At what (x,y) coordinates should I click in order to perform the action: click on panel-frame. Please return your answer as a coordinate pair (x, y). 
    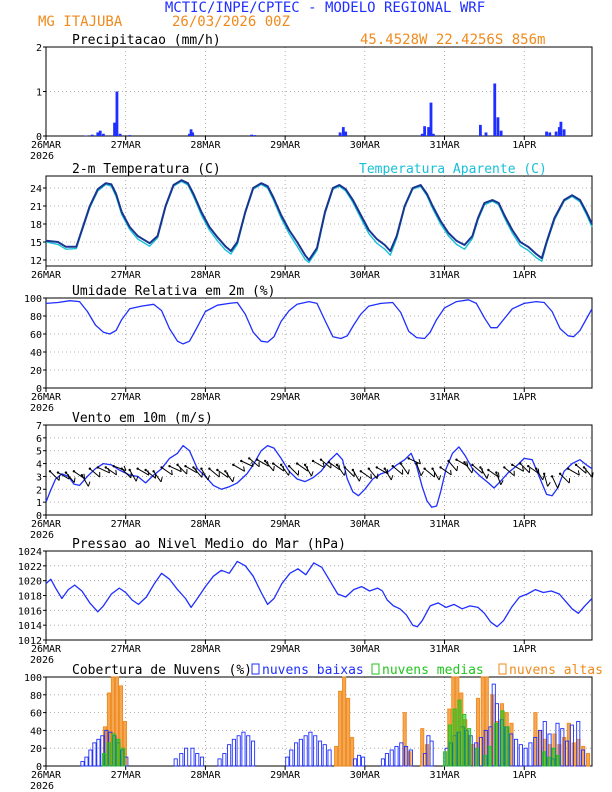
    Looking at the image, I should click on (319, 343).